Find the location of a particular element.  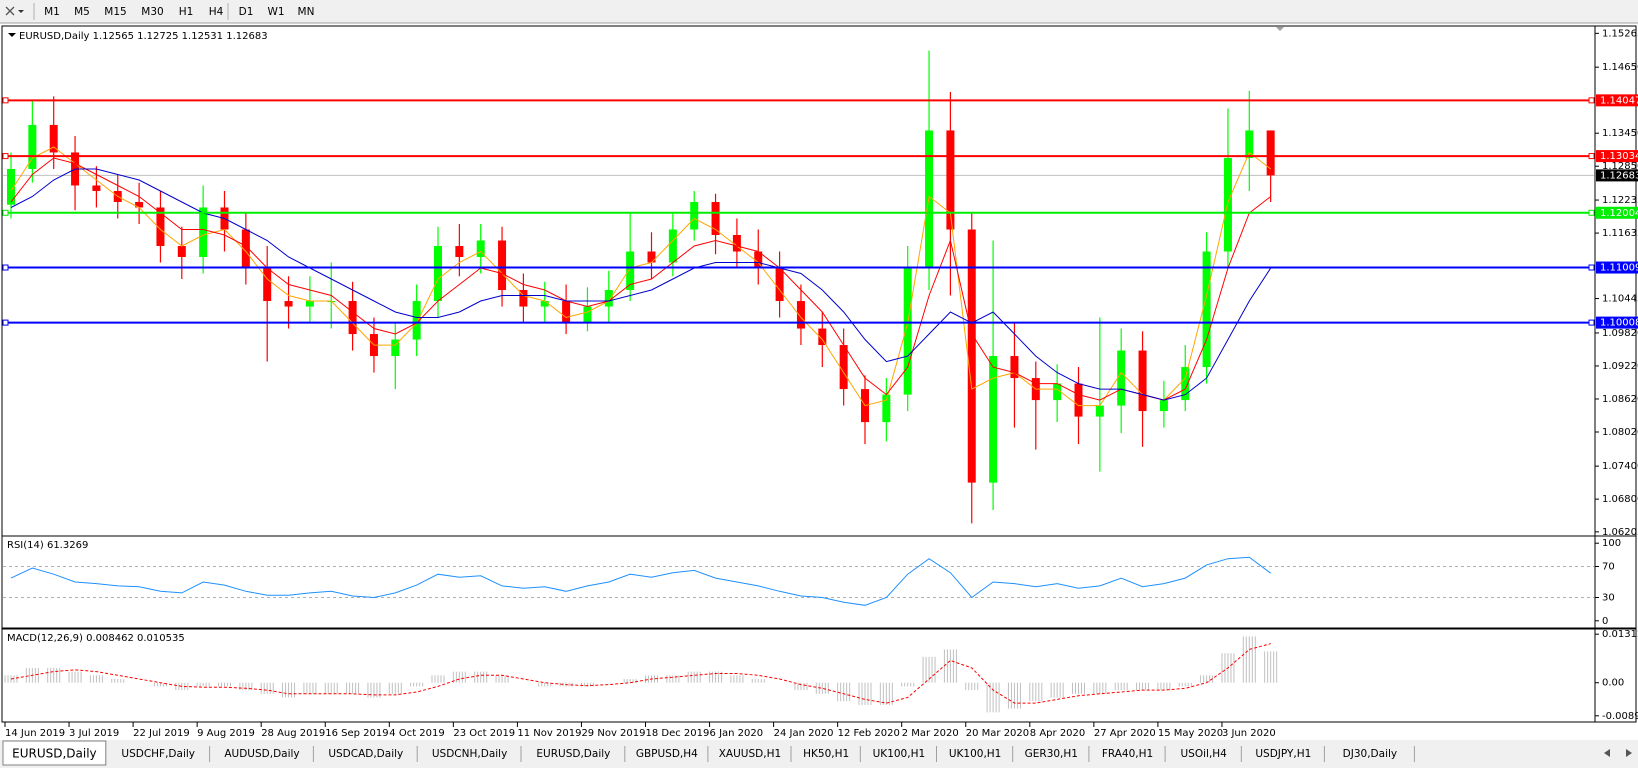

x-tick-label: 12 Feb 2020 is located at coordinates (869, 733).